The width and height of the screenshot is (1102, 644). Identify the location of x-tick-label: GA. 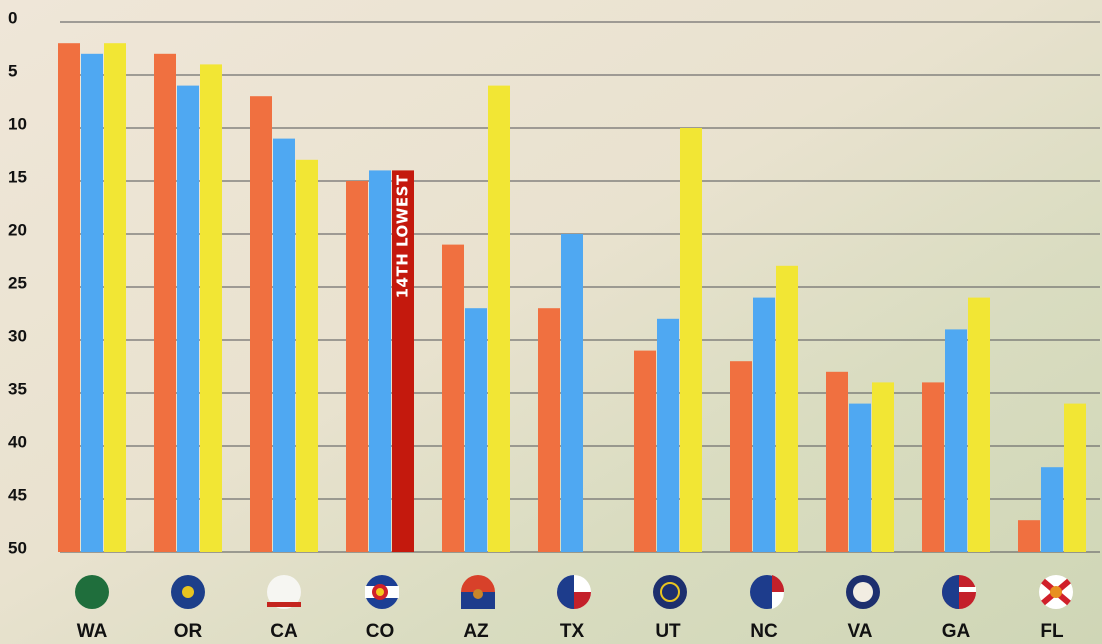
(956, 631).